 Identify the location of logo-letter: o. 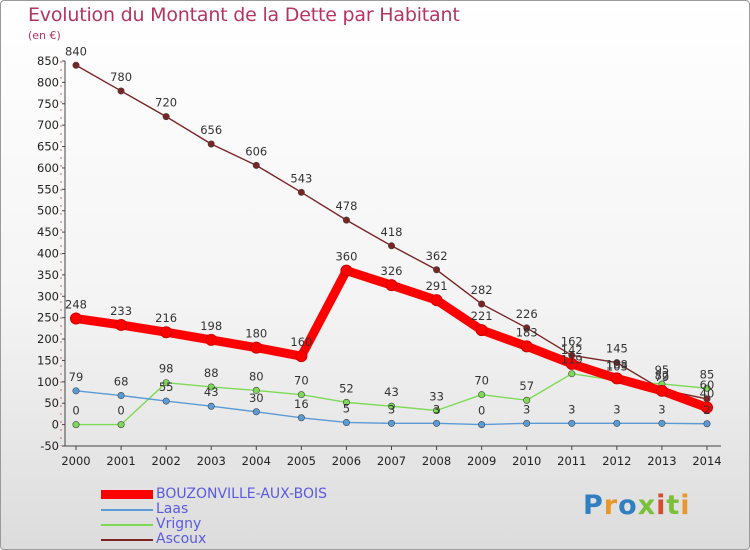
(628, 505).